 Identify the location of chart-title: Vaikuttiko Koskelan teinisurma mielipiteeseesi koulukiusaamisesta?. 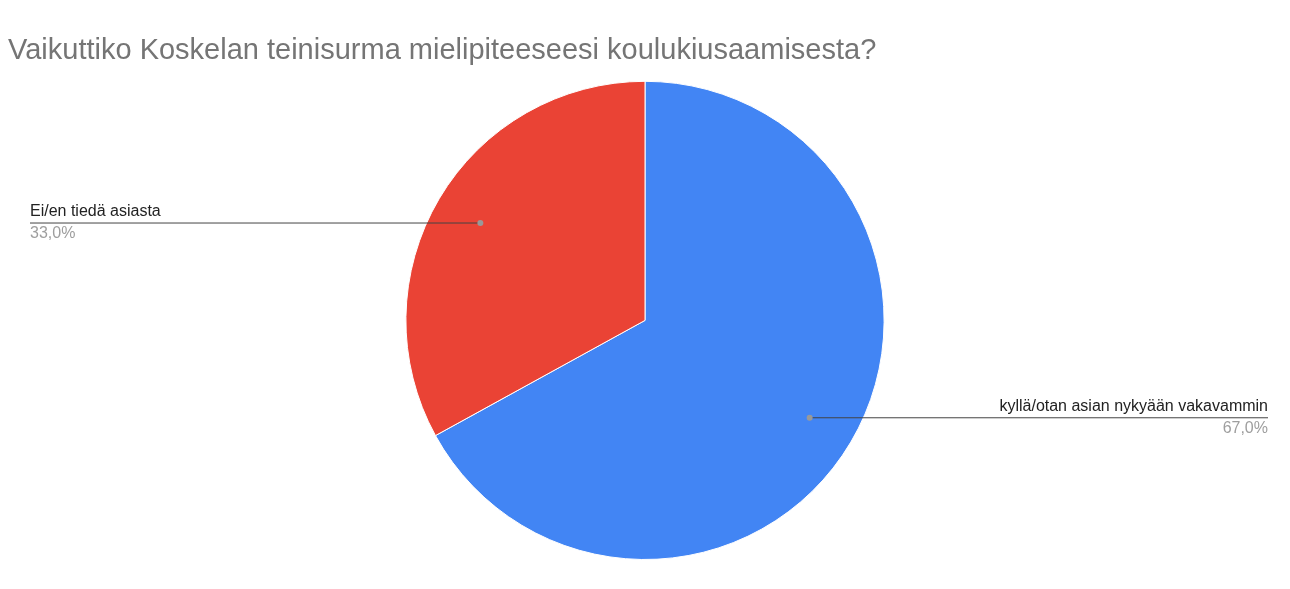
(442, 49).